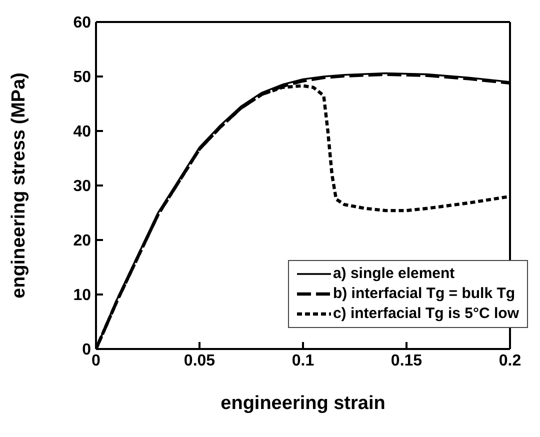  Describe the element at coordinates (82, 132) in the screenshot. I see `y-tick-label: 40` at that location.